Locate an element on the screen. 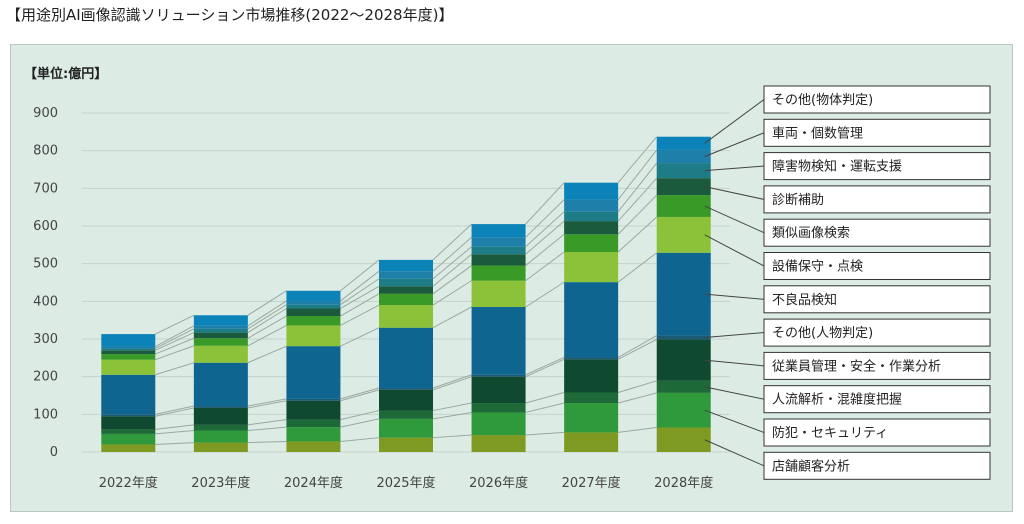 Image resolution: width=1024 pixels, height=524 pixels. legend-label: 車両・個数管理 is located at coordinates (817, 133).